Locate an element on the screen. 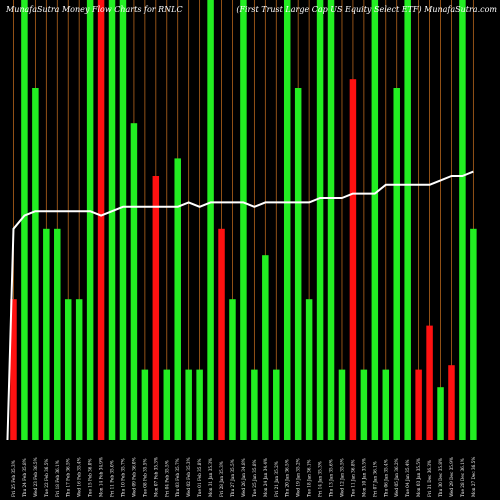 This screenshot has height=500, width=500. x-tick-label: Thu 10 Feb 35.7% is located at coordinates (122, 477).